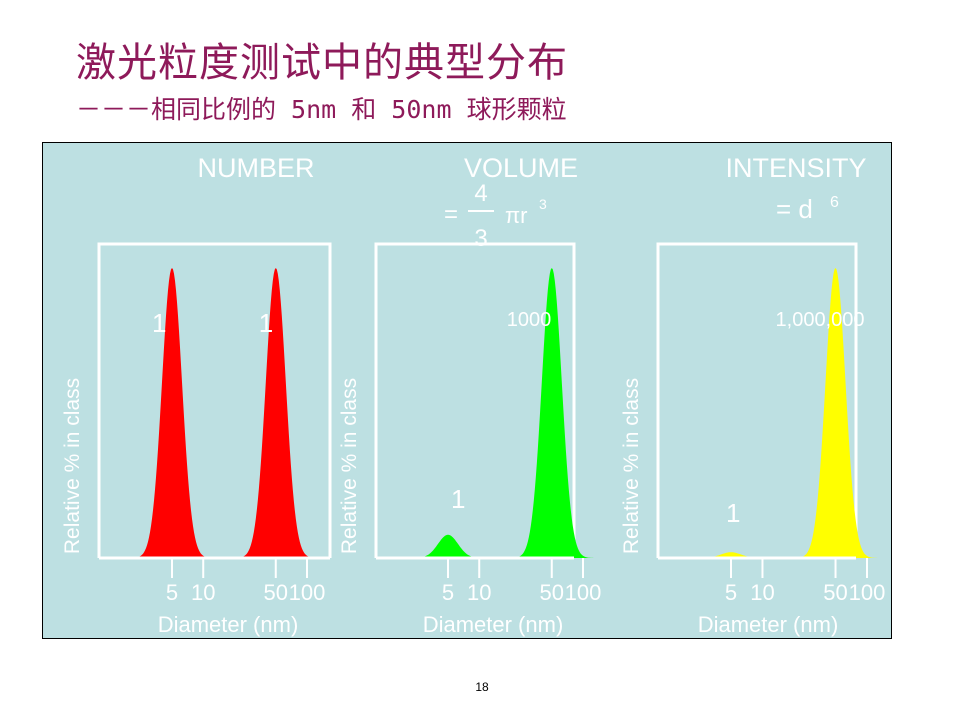 The height and width of the screenshot is (720, 960). I want to click on page-title: 激光粒度测试中的典型分布, so click(322, 63).